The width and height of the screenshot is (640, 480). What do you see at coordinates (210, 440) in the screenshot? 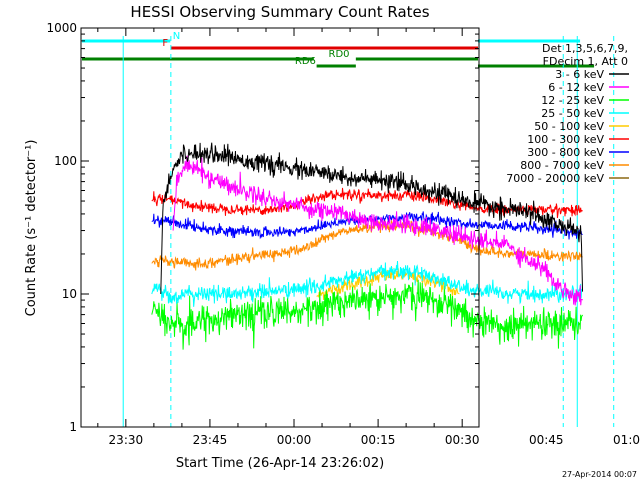
I see `x-tick-label: 23:45` at bounding box center [210, 440].